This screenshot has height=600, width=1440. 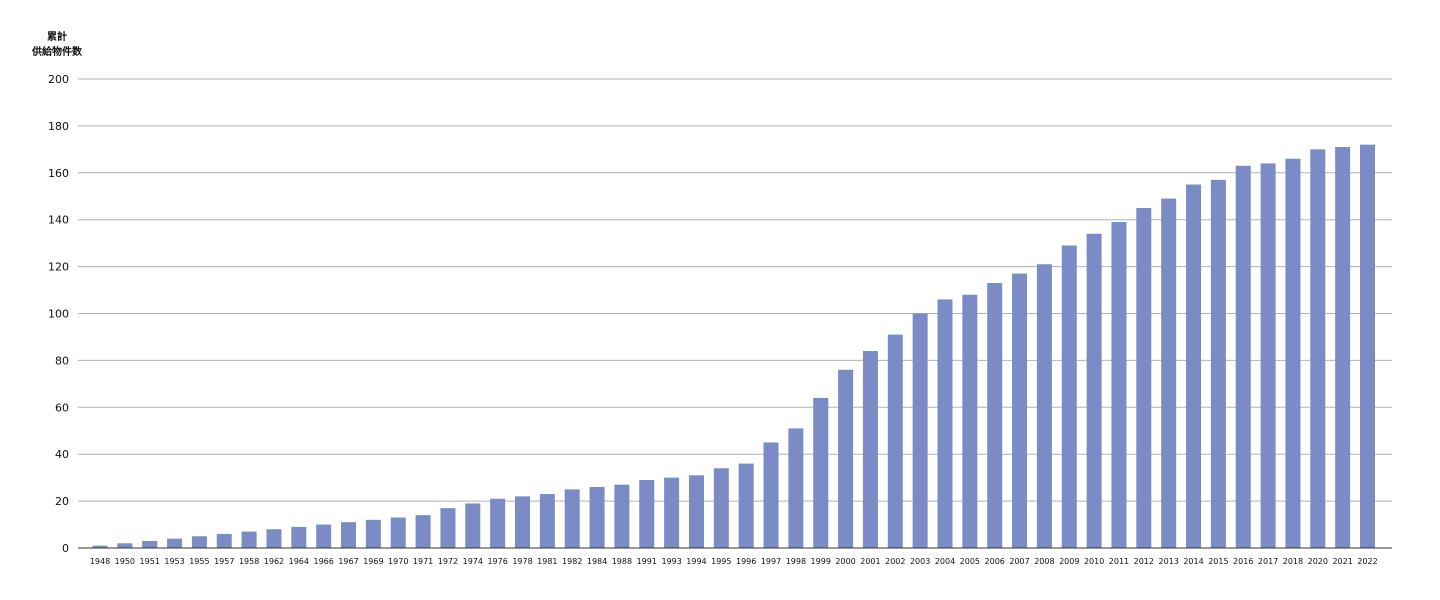 I want to click on x-tick-label: 1995, so click(x=721, y=561).